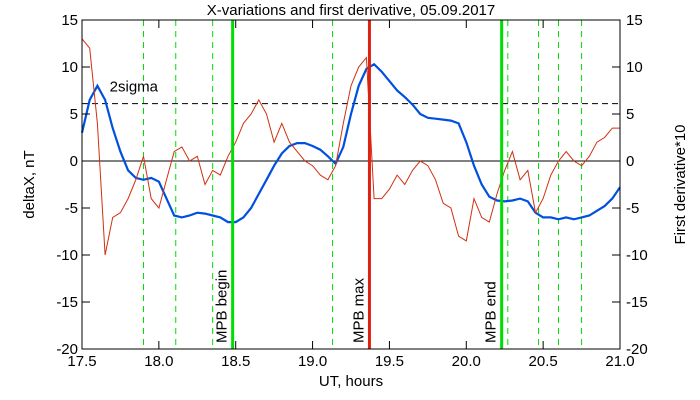 The width and height of the screenshot is (700, 400). I want to click on y-tick-label: -5, so click(71, 208).